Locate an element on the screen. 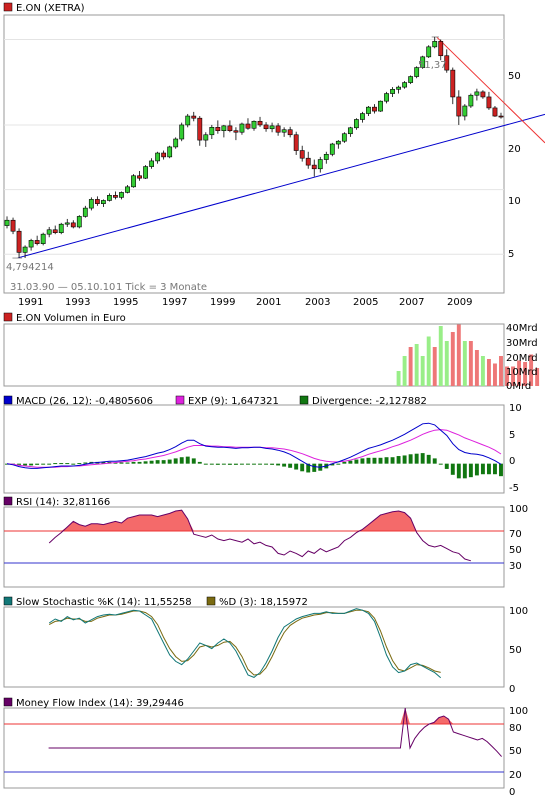 The image size is (545, 799). volume-frame is located at coordinates (254, 355).